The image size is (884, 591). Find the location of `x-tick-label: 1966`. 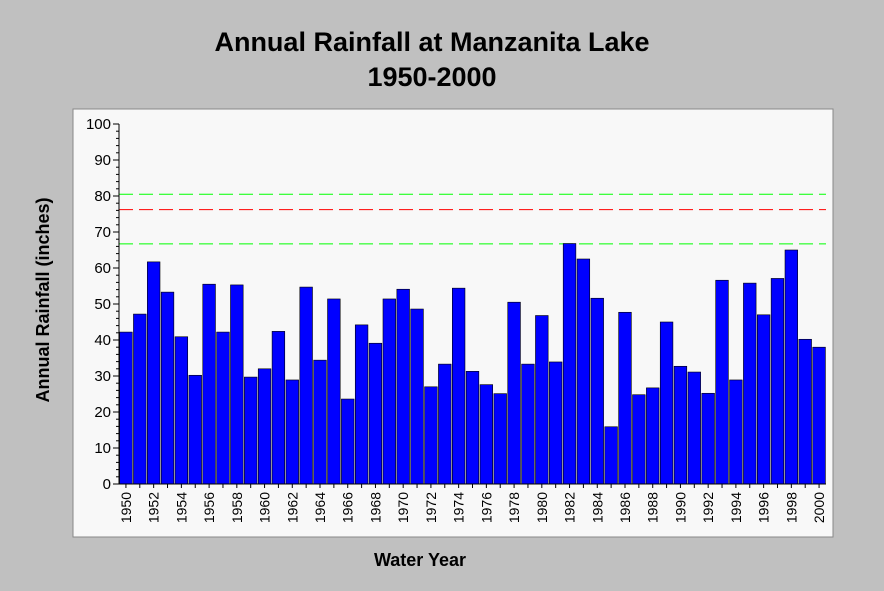

x-tick-label: 1966 is located at coordinates (348, 507).